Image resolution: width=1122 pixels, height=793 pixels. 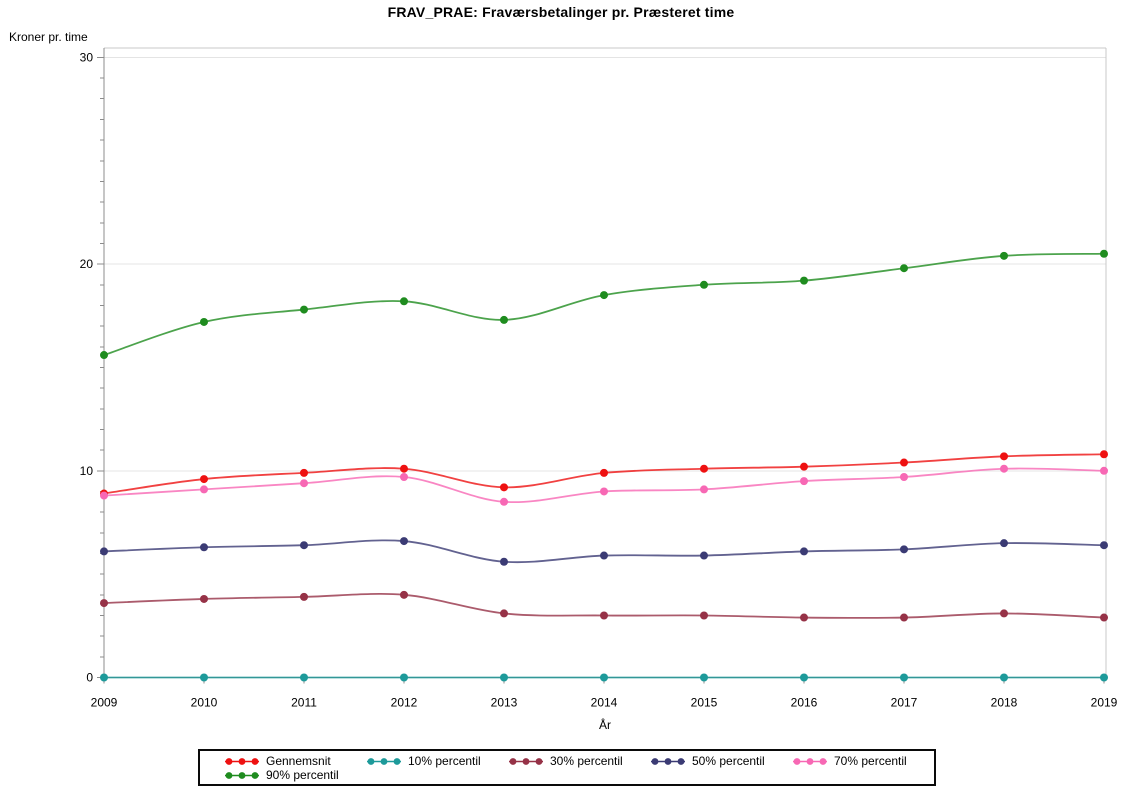 I want to click on legend-item: 50% percentil, so click(x=721, y=761).